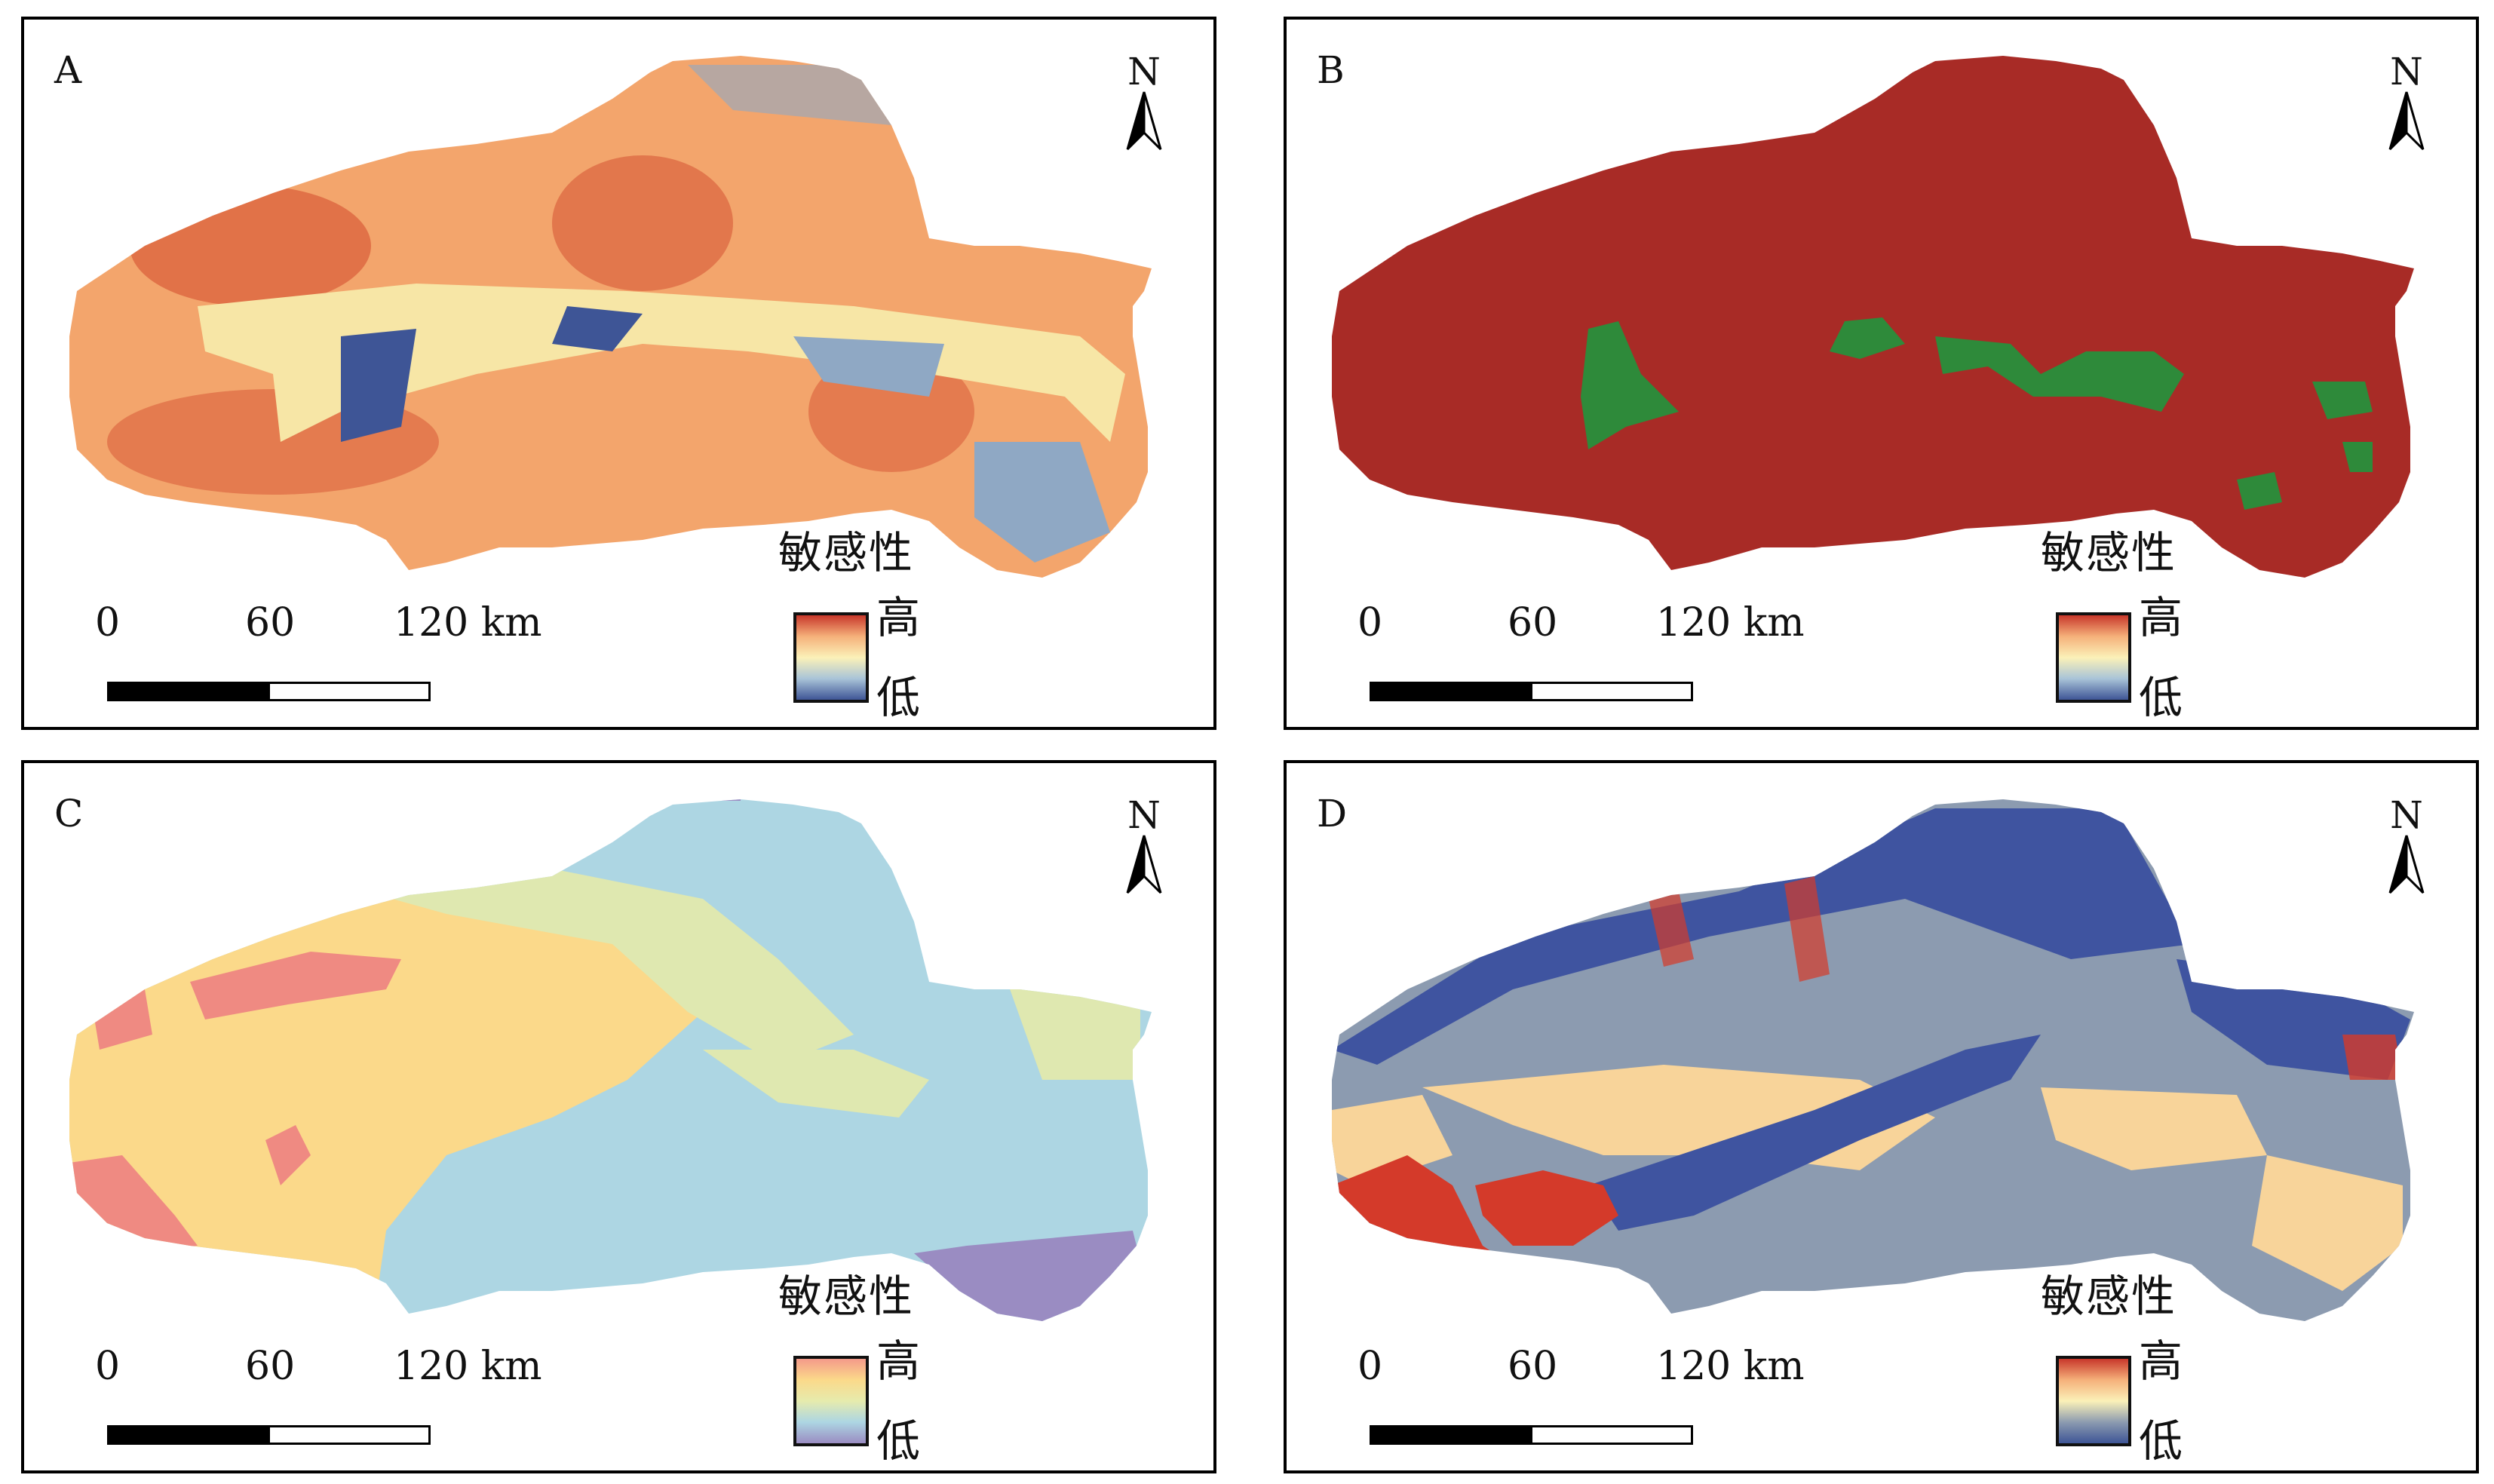 The image size is (2494, 1484). What do you see at coordinates (68, 70) in the screenshot?
I see `panel-label: A` at bounding box center [68, 70].